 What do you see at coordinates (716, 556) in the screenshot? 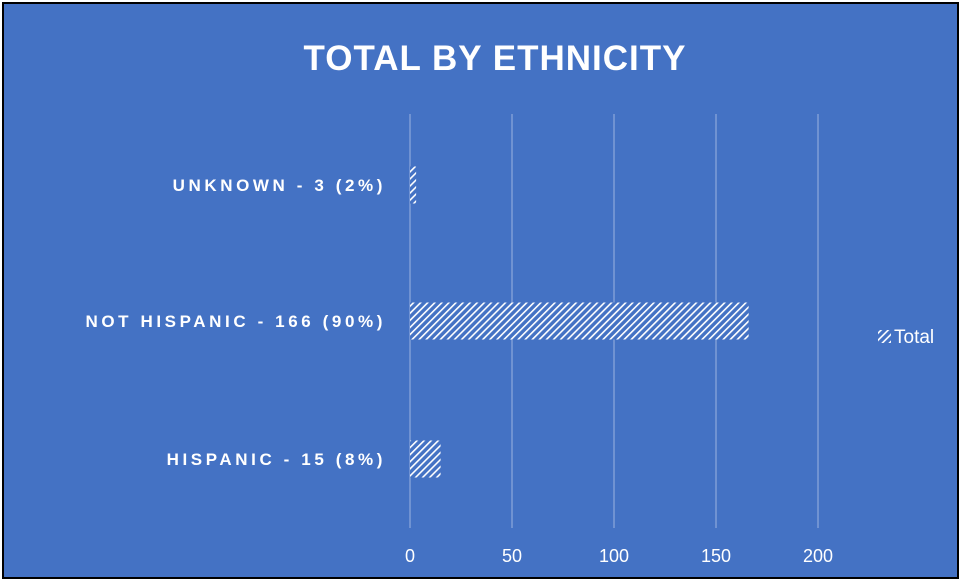
I see `x-tick-label: 150` at bounding box center [716, 556].